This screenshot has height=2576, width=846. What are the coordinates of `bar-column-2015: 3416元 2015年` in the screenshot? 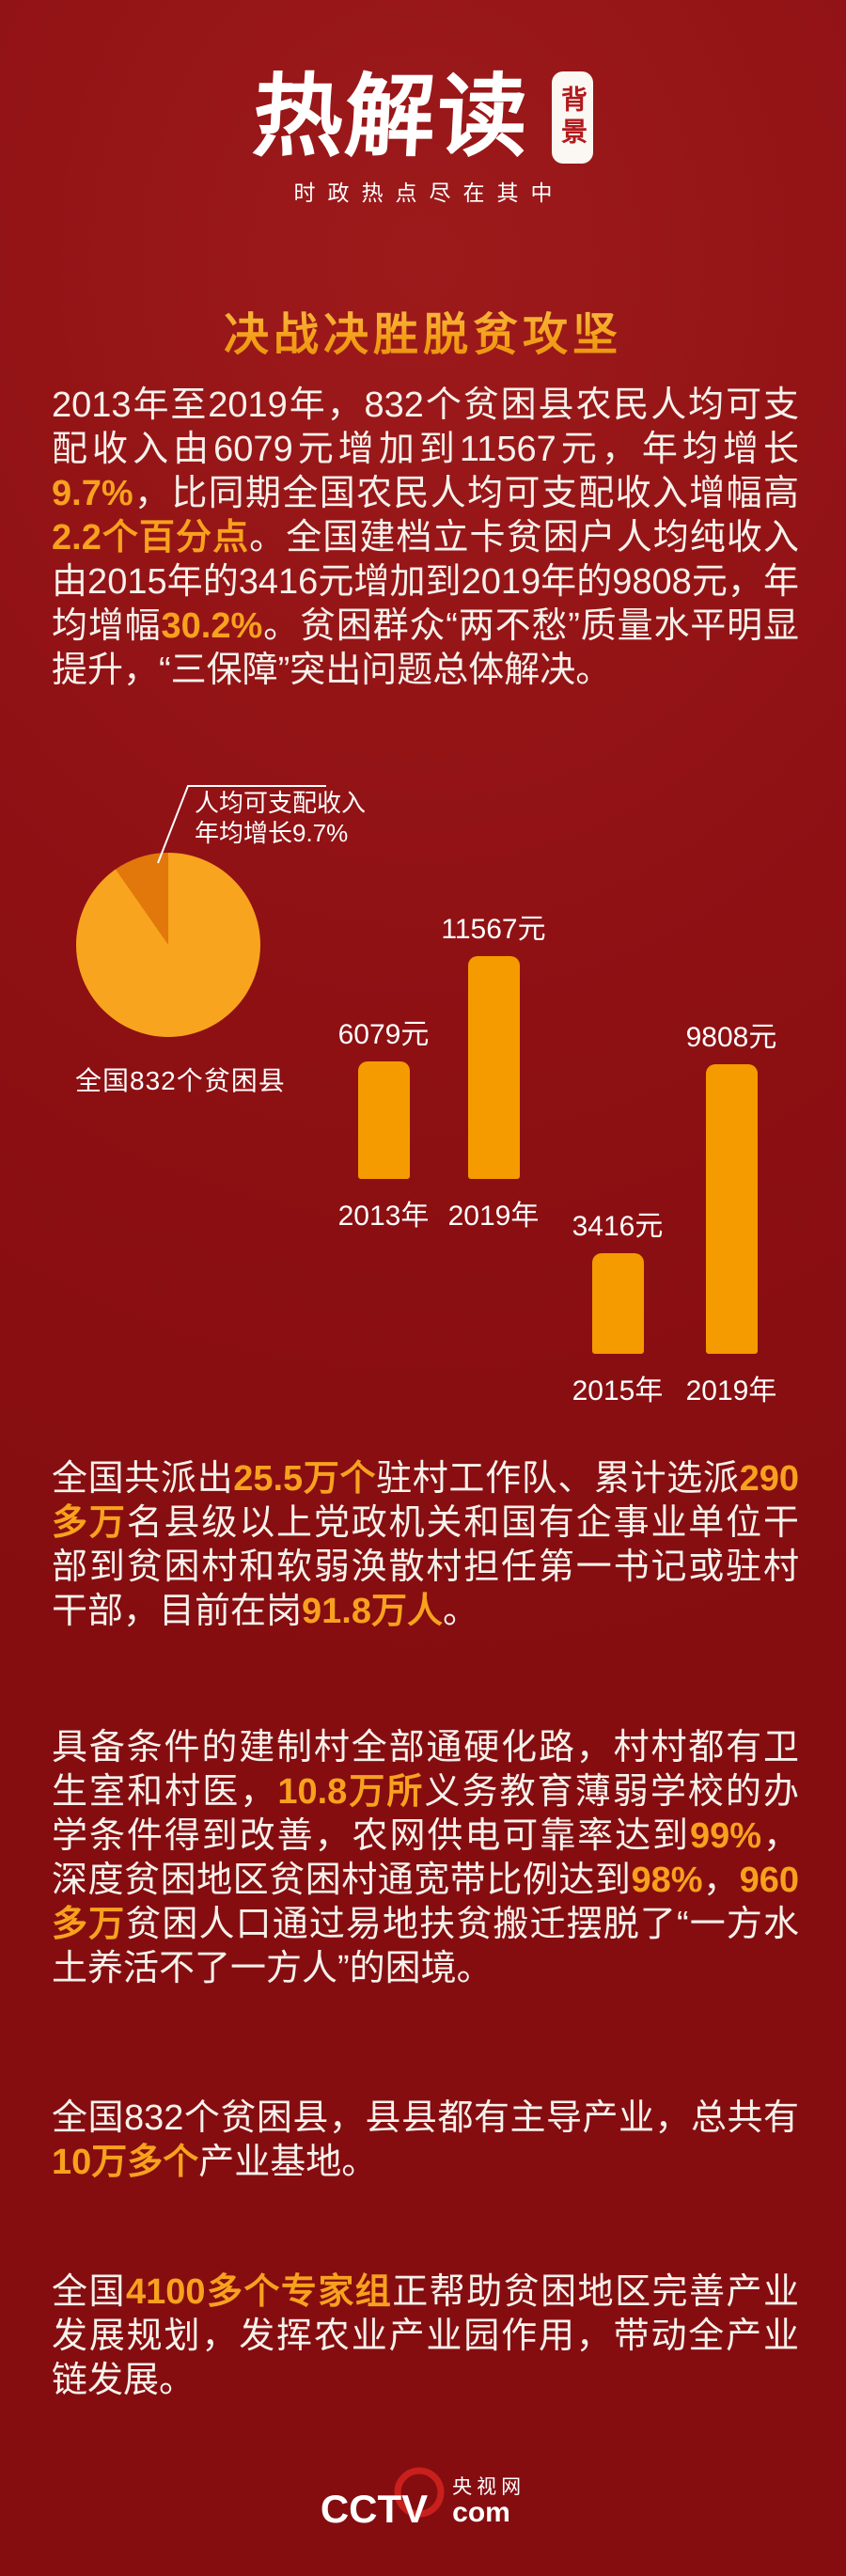 It's located at (617, 1304).